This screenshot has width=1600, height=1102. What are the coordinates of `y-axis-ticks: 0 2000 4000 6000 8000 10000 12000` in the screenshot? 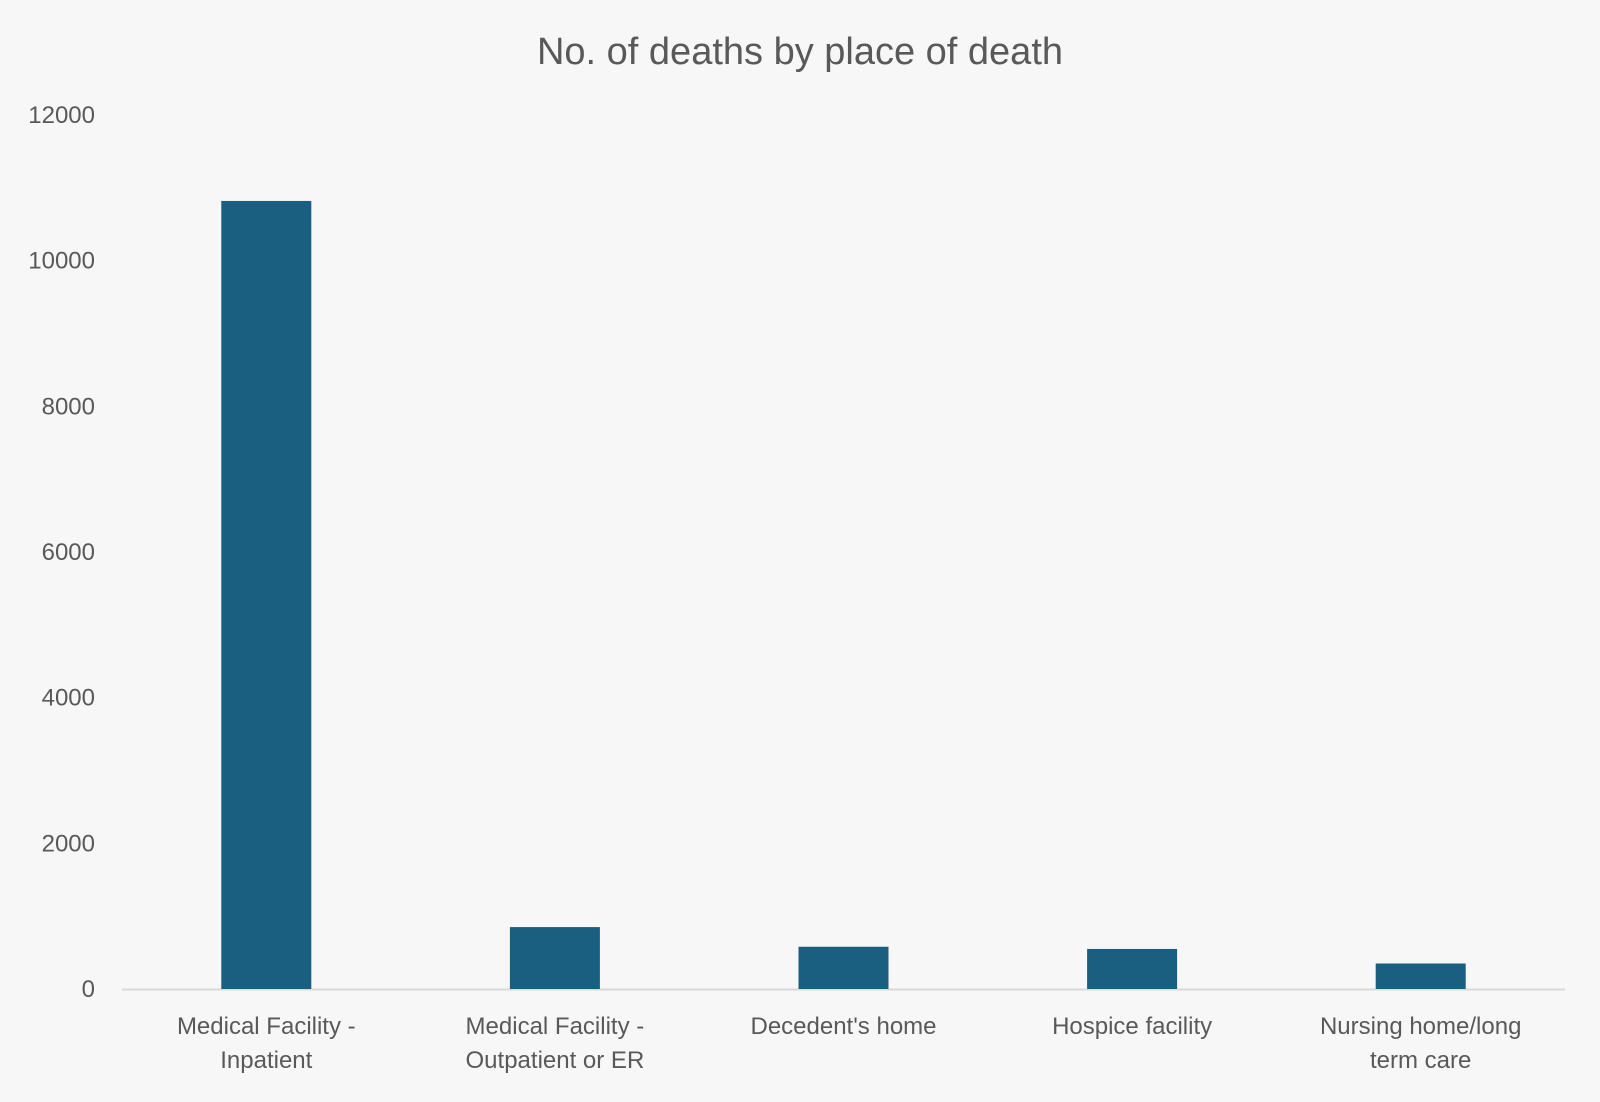 It's located at (61, 552).